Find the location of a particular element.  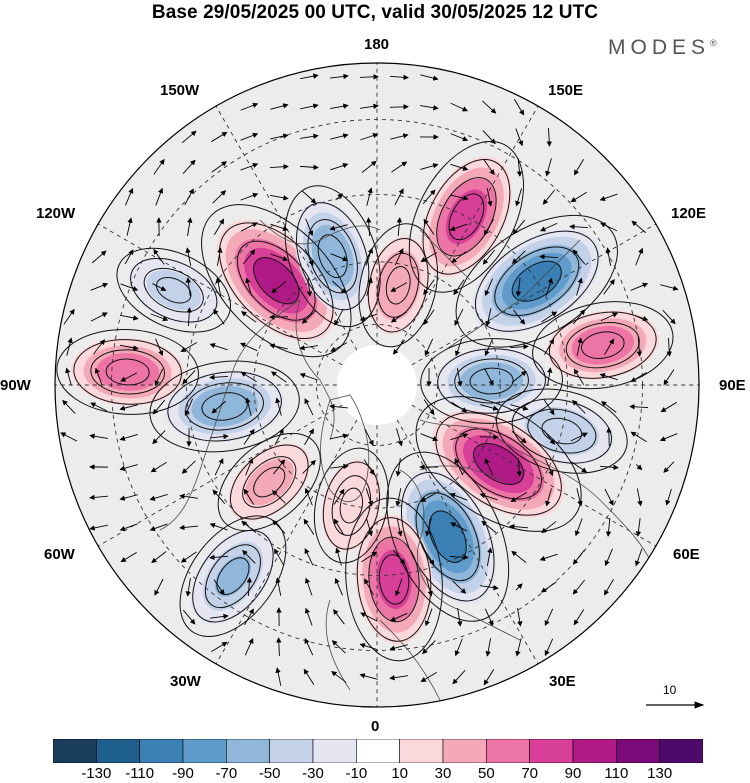

registered-mark: ® is located at coordinates (713, 43).